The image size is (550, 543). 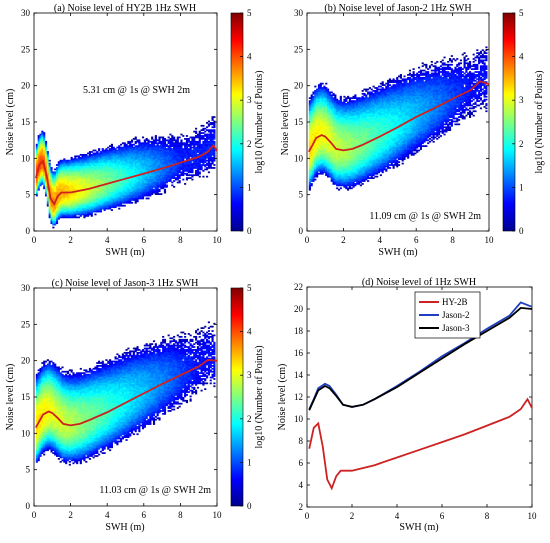 I want to click on panel-a-y-tick-label: 20, so click(x=26, y=86).